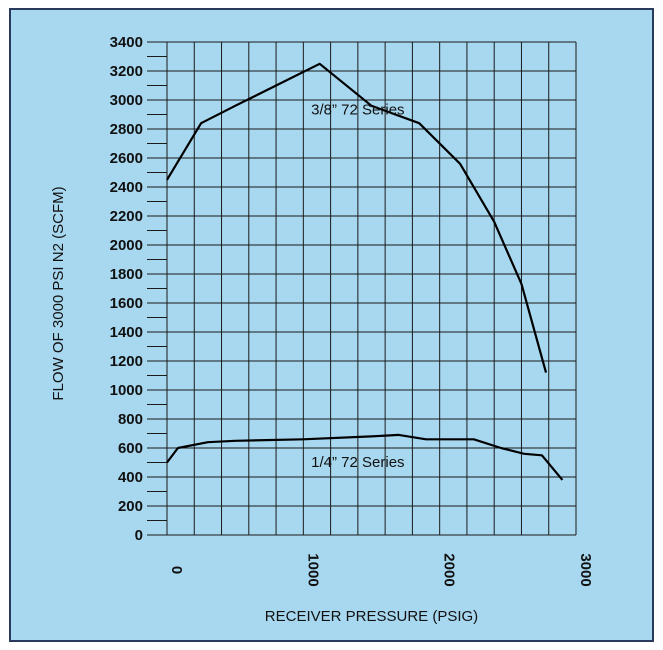  What do you see at coordinates (126, 71) in the screenshot?
I see `y-tick-label: 3200` at bounding box center [126, 71].